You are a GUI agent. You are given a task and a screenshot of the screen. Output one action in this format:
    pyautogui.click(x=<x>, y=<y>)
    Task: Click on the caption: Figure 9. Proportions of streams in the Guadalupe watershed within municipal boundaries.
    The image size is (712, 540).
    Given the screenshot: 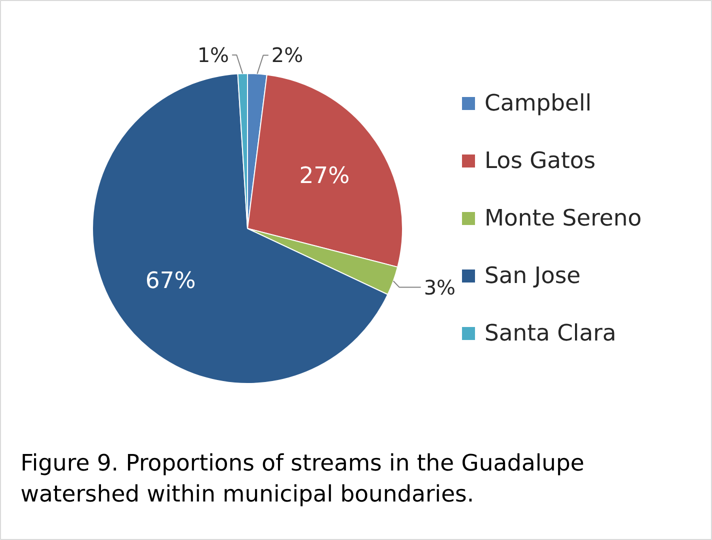 What is the action you would take?
    pyautogui.click(x=302, y=479)
    